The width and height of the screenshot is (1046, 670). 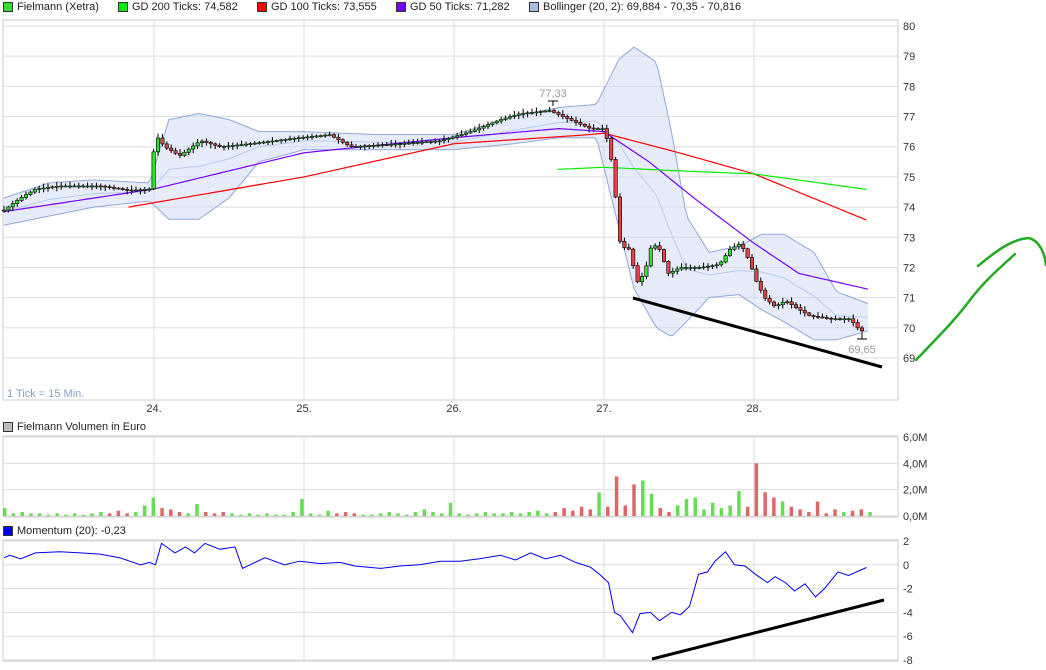 I want to click on y-tick-label: 73, so click(x=909, y=238).